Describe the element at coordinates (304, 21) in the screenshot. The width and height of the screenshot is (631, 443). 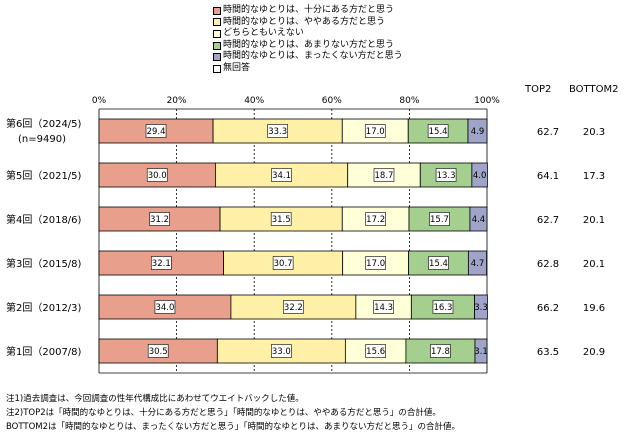
I see `legend-label: 時間的なゆとりは、ややある方だと思う` at that location.